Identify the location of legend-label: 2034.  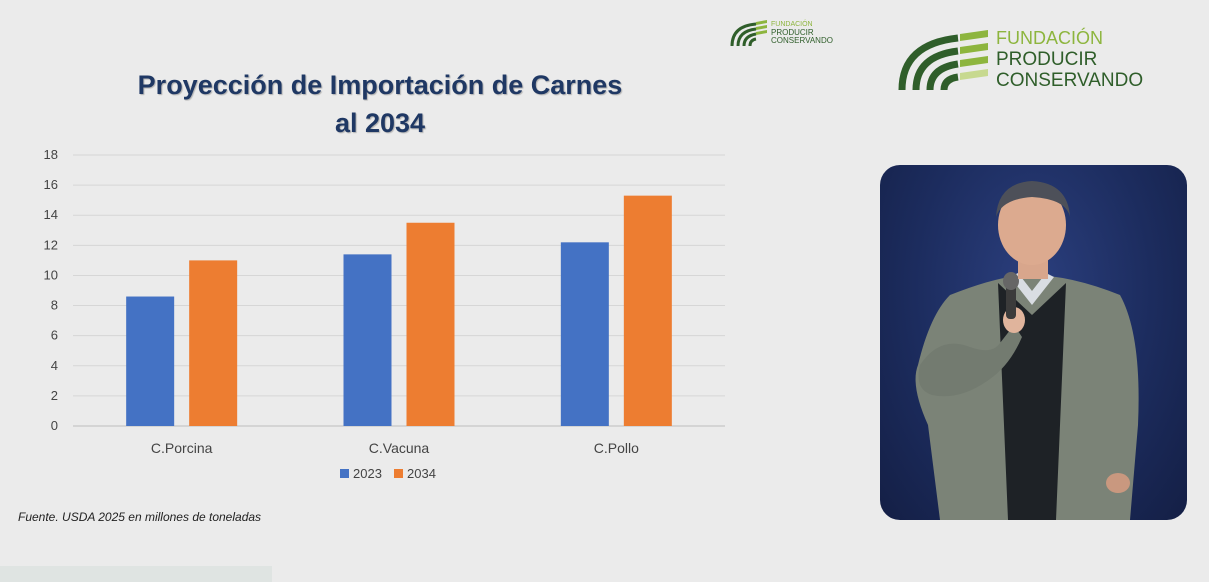
(421, 473).